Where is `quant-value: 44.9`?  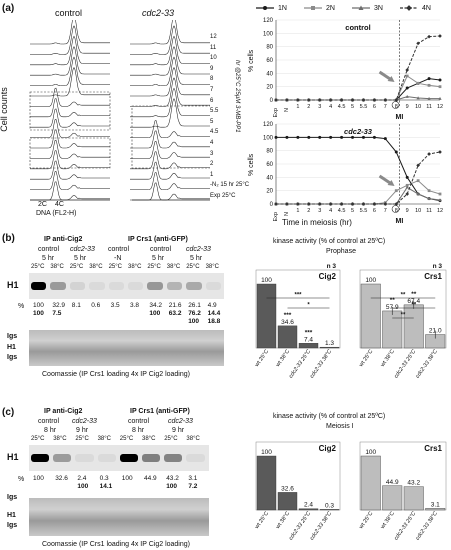
quant-value: 44.9 is located at coordinates (150, 478).